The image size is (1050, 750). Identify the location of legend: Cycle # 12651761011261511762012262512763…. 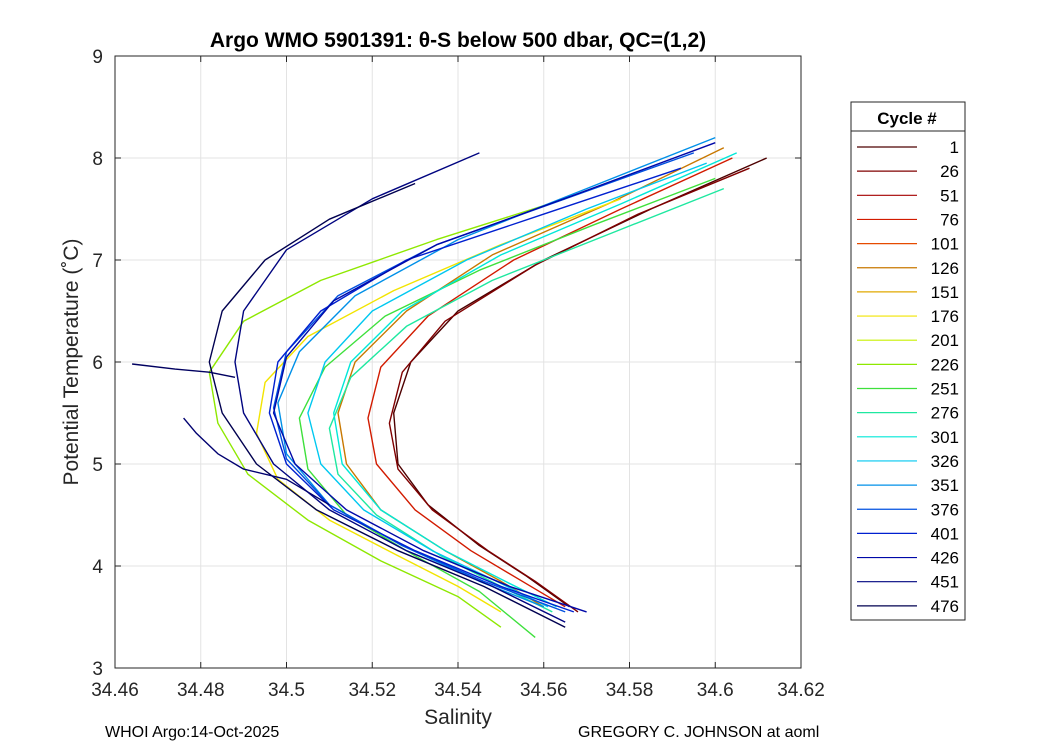
(908, 361).